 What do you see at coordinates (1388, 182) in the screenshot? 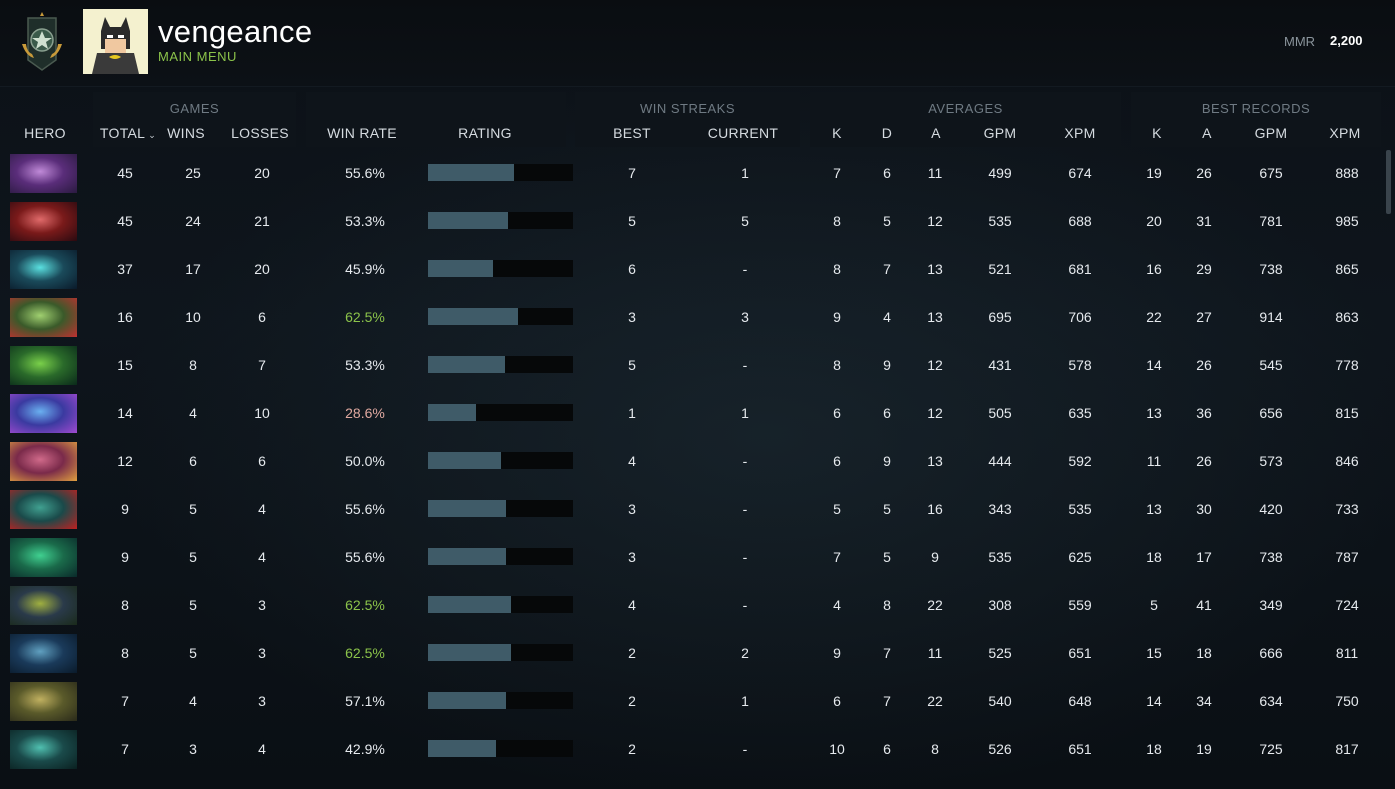
I see `table-scrollbar` at bounding box center [1388, 182].